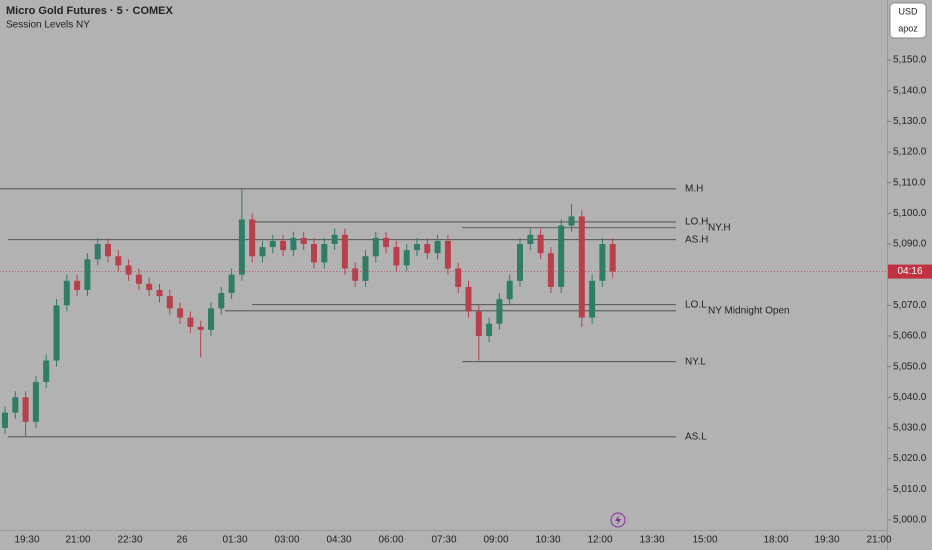 The width and height of the screenshot is (932, 550). Describe the element at coordinates (695, 361) in the screenshot. I see `level-label: NY.L` at that location.